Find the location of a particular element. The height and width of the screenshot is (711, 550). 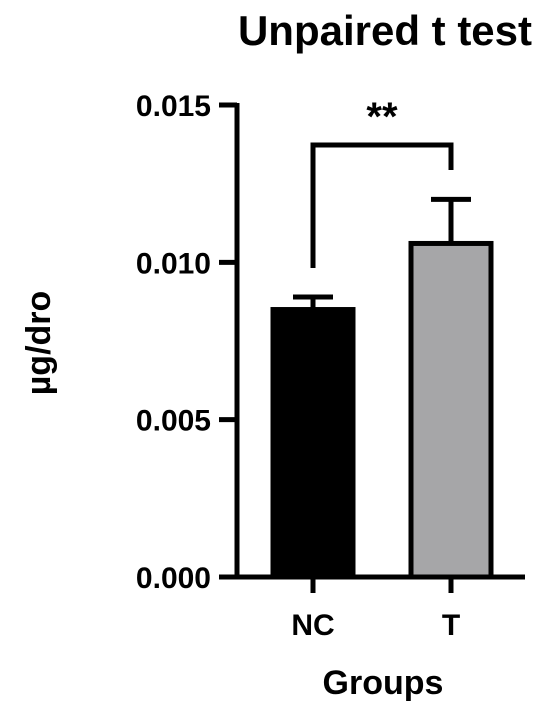

x-tick-label: T is located at coordinates (451, 625).